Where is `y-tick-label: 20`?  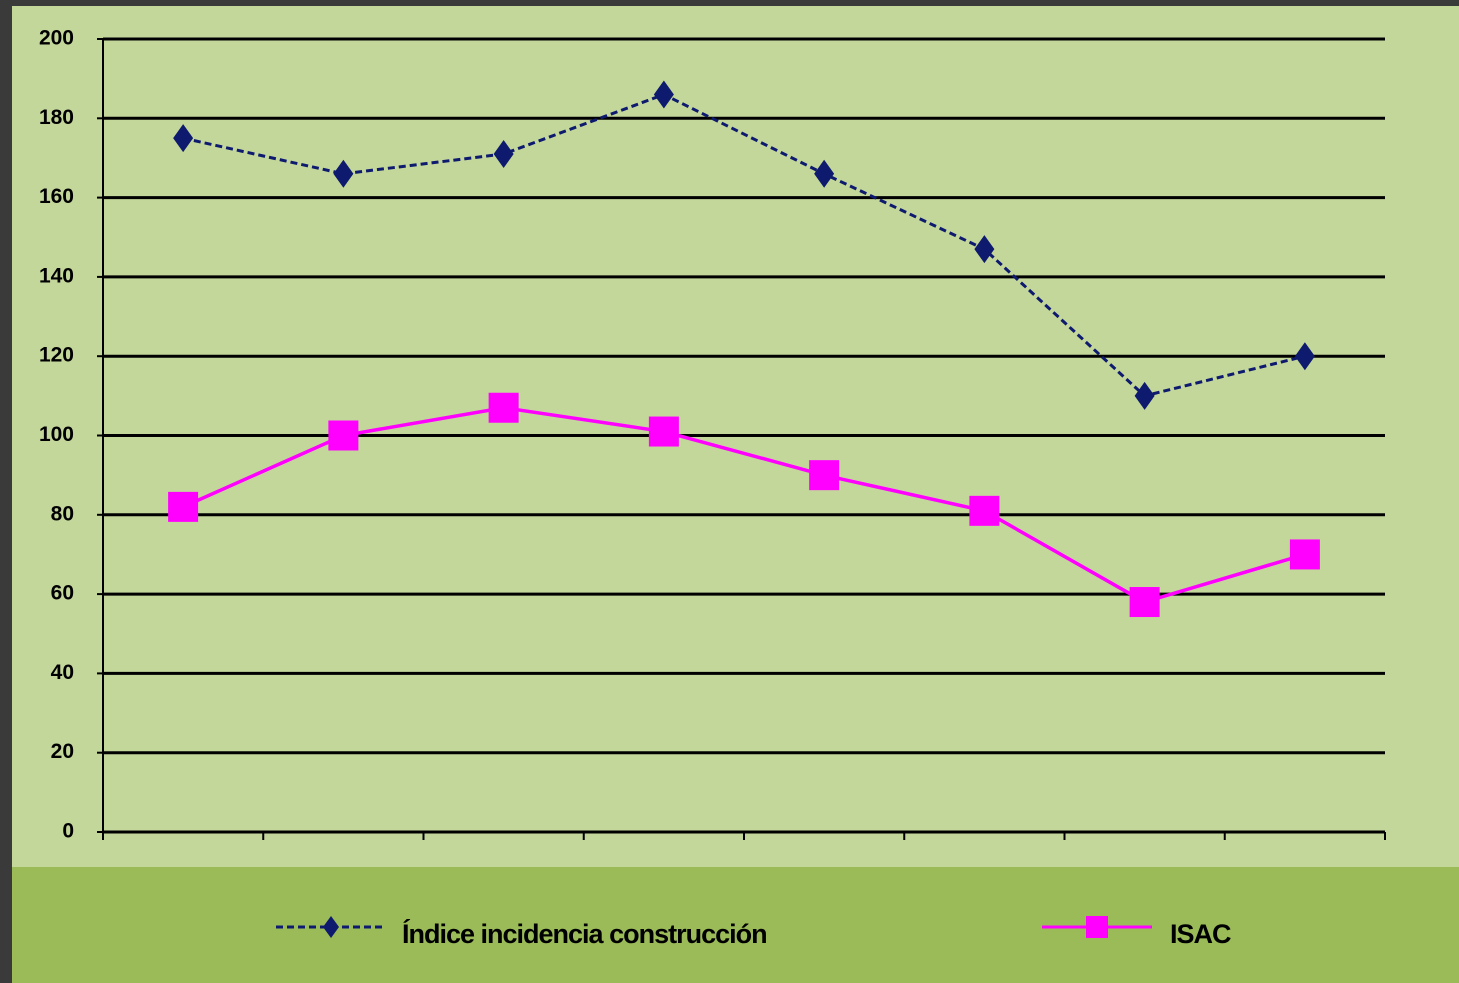
y-tick-label: 20 is located at coordinates (62, 751).